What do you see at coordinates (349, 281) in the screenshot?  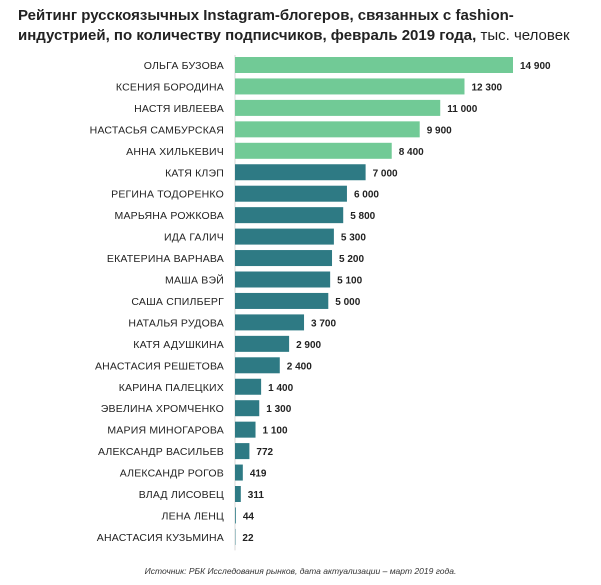 I see `value-label: 5 100` at bounding box center [349, 281].